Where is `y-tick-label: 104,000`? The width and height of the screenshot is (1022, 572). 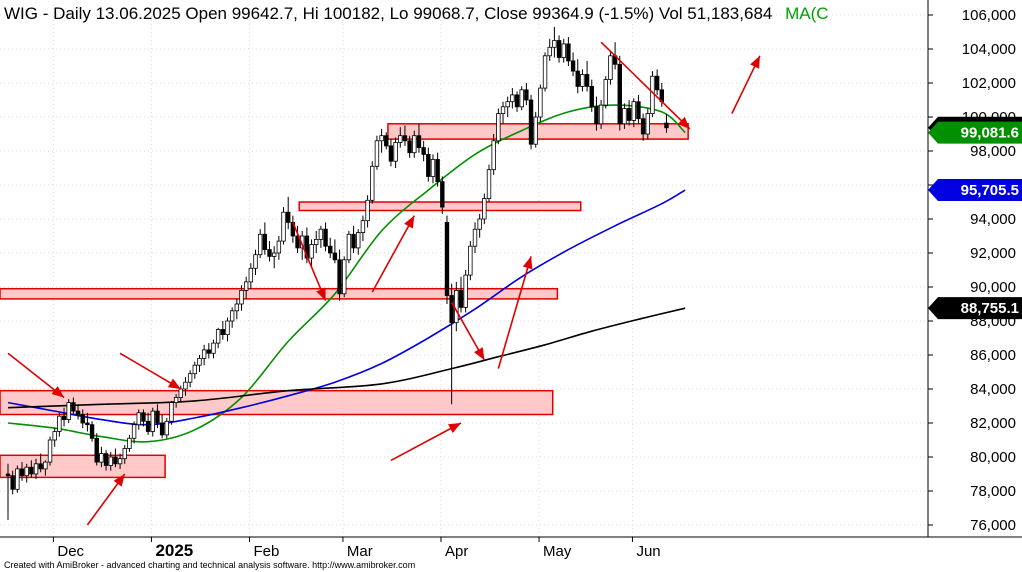
y-tick-label: 104,000 is located at coordinates (989, 49).